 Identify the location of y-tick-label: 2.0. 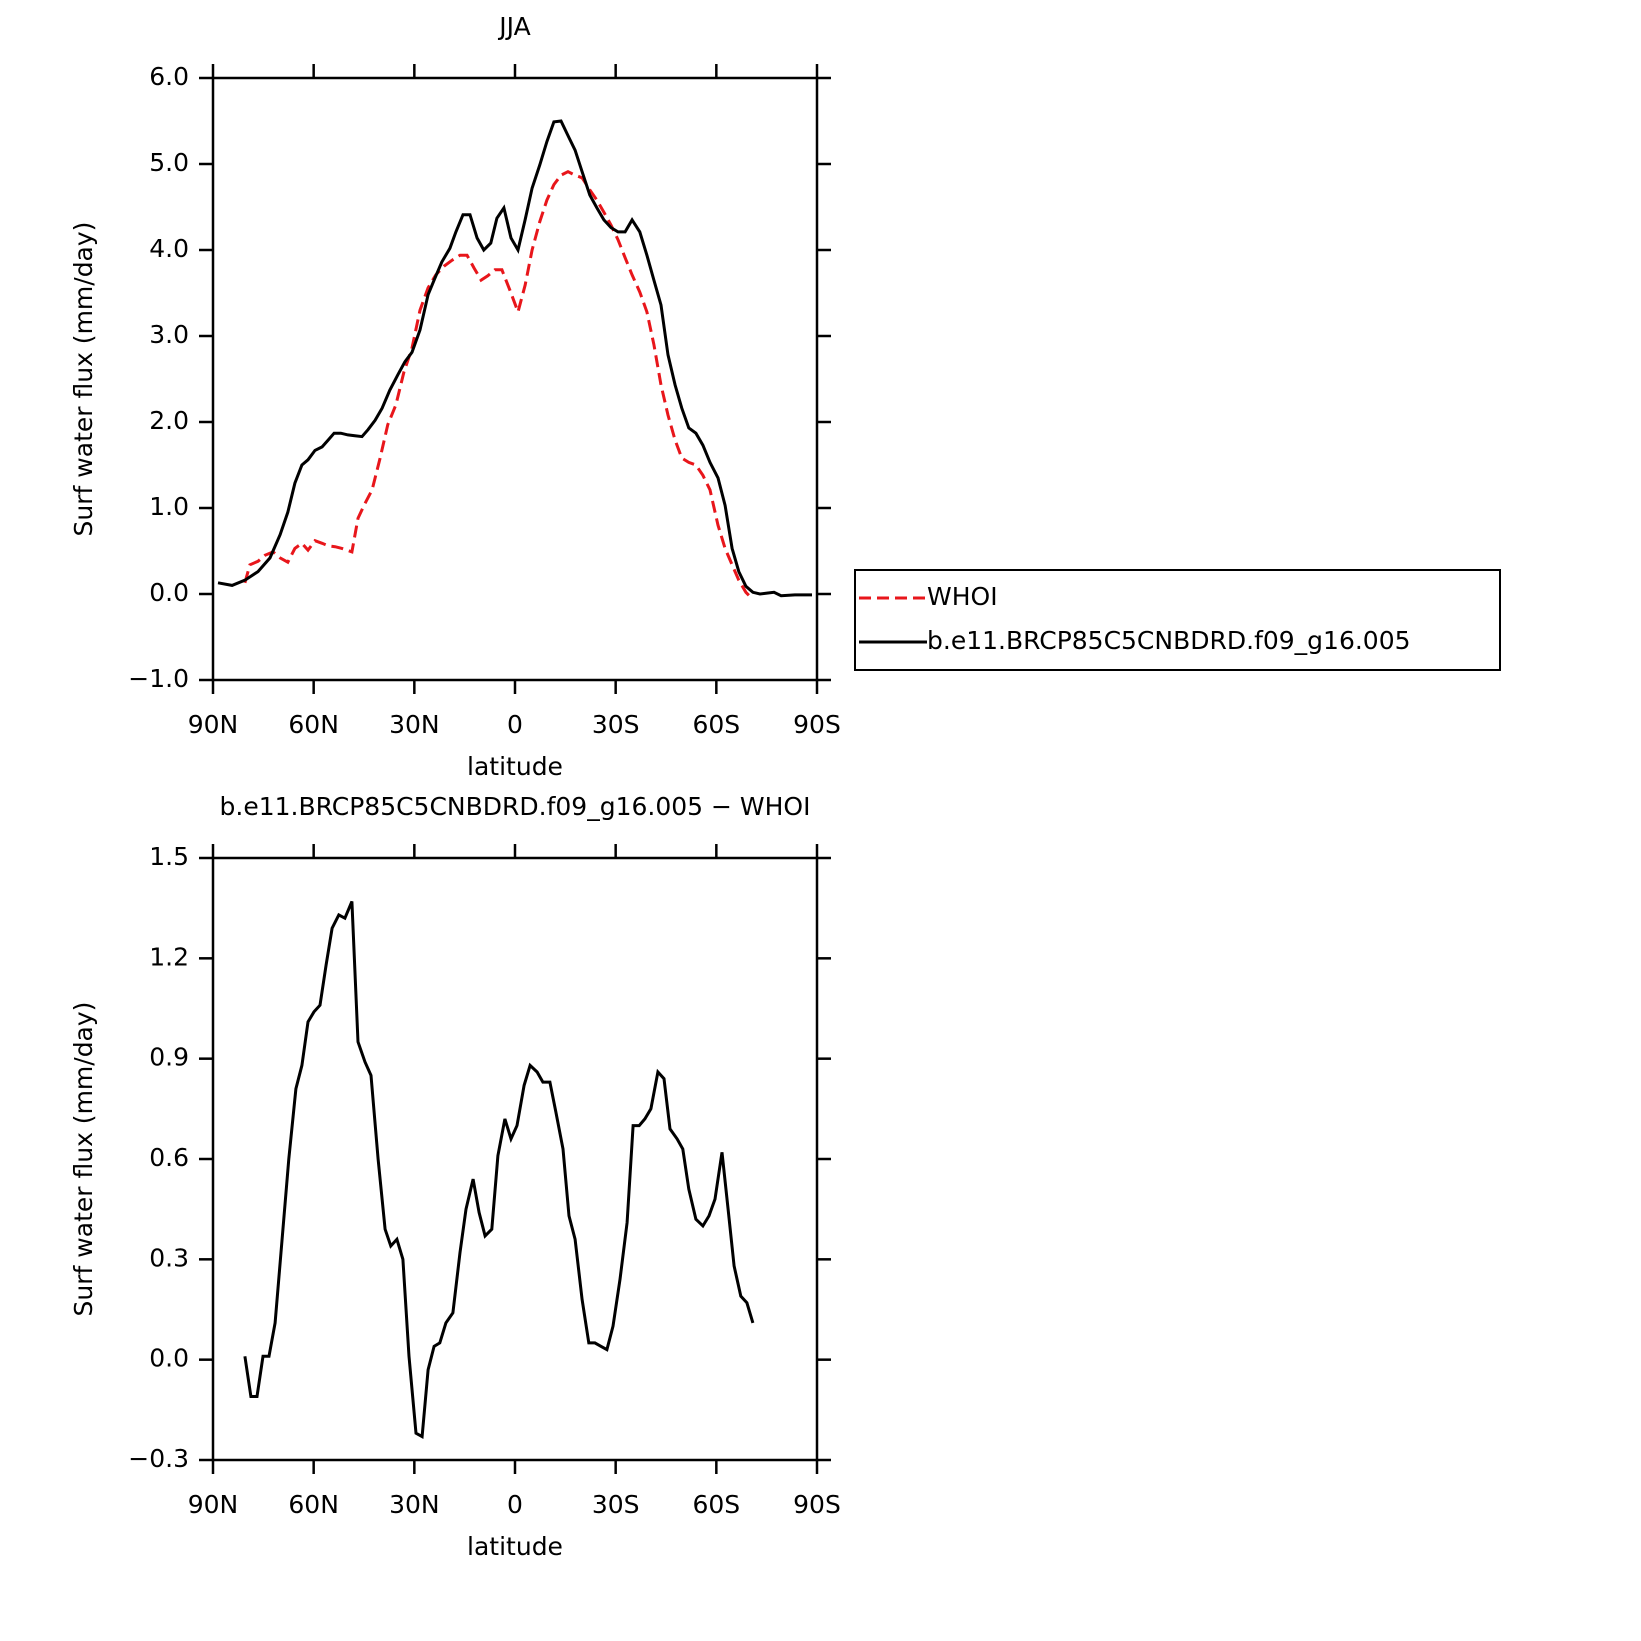
(169, 420).